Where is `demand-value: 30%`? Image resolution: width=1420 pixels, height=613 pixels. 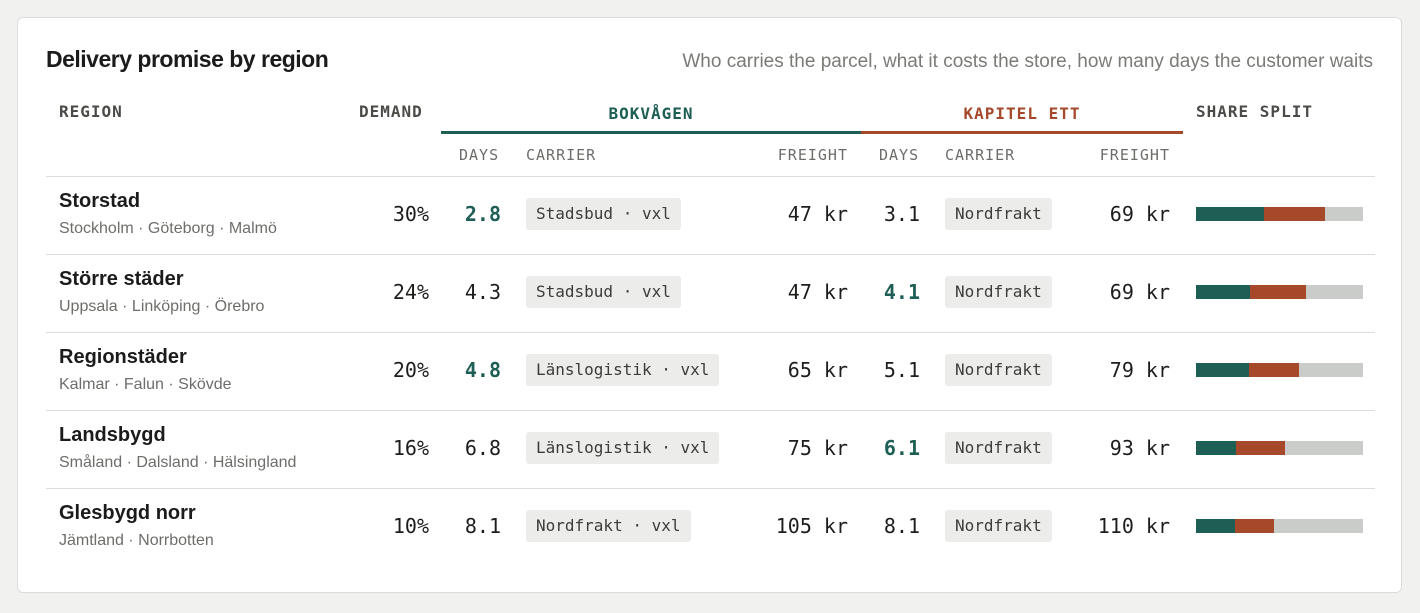
demand-value: 30% is located at coordinates (410, 214).